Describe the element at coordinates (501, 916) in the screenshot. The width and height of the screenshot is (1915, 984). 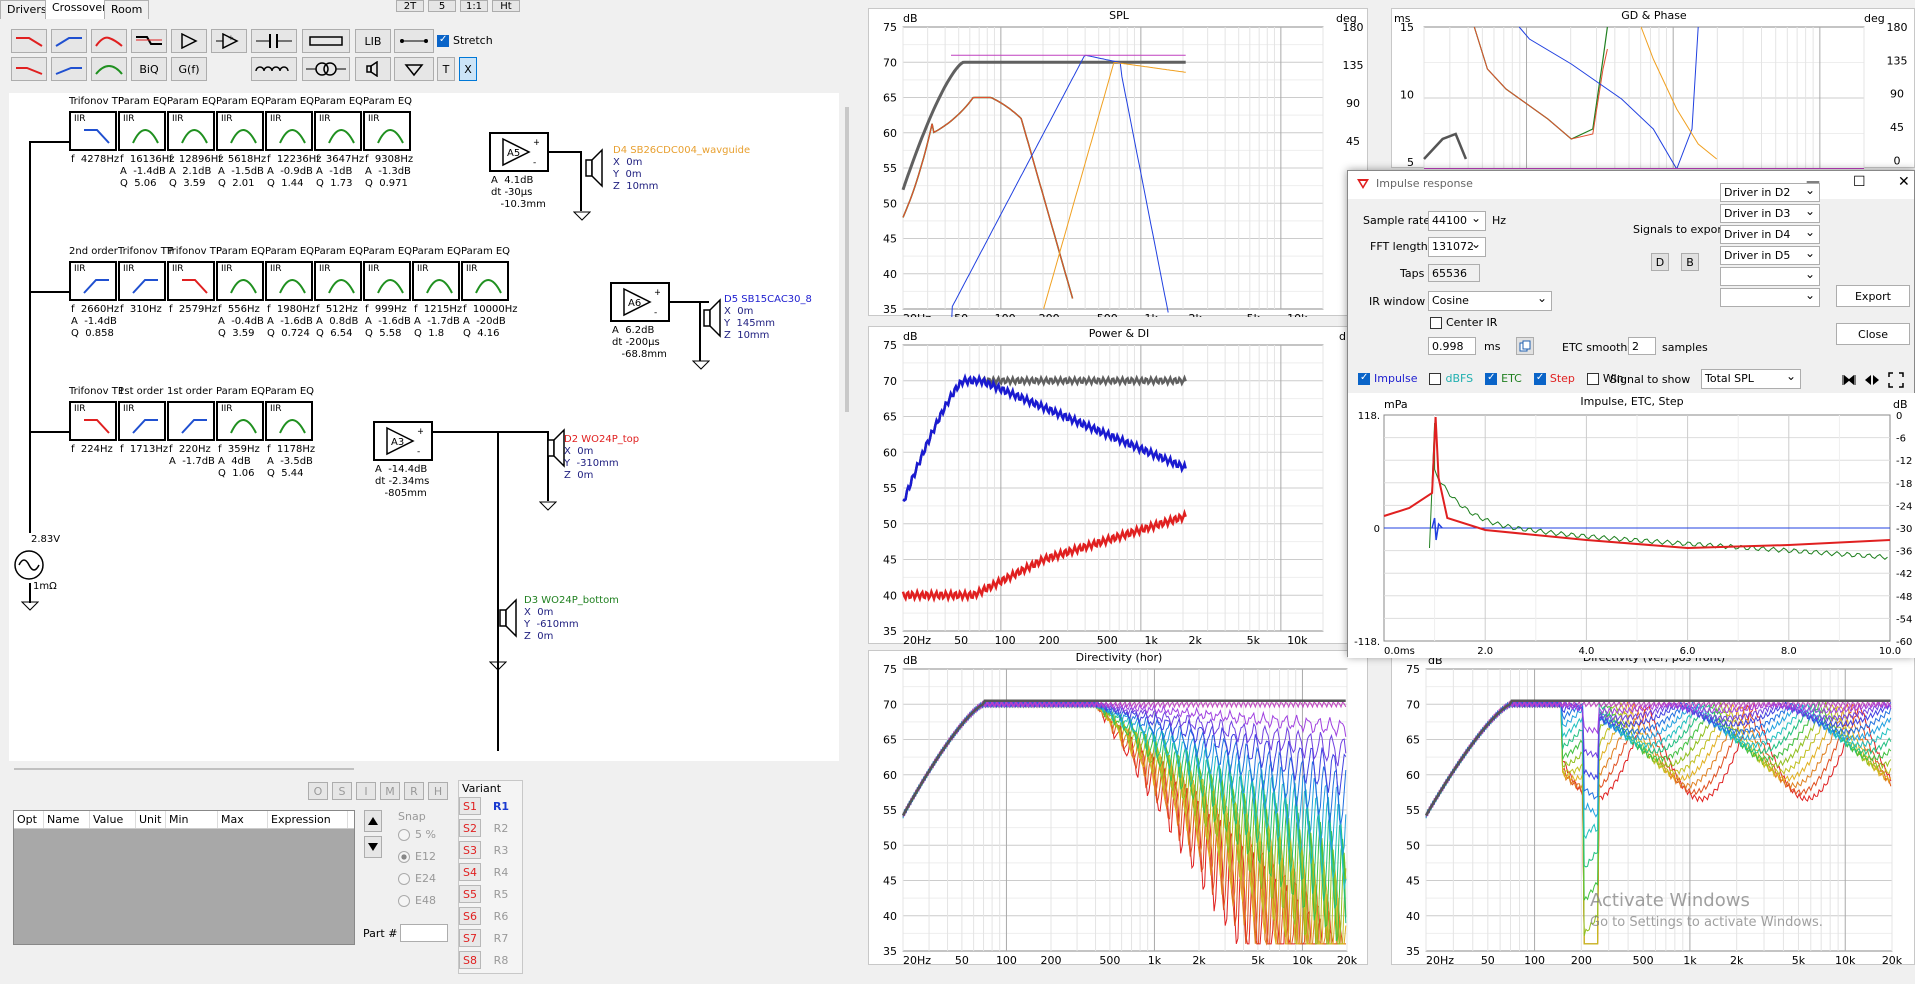
I see `variant-r6: R6` at that location.